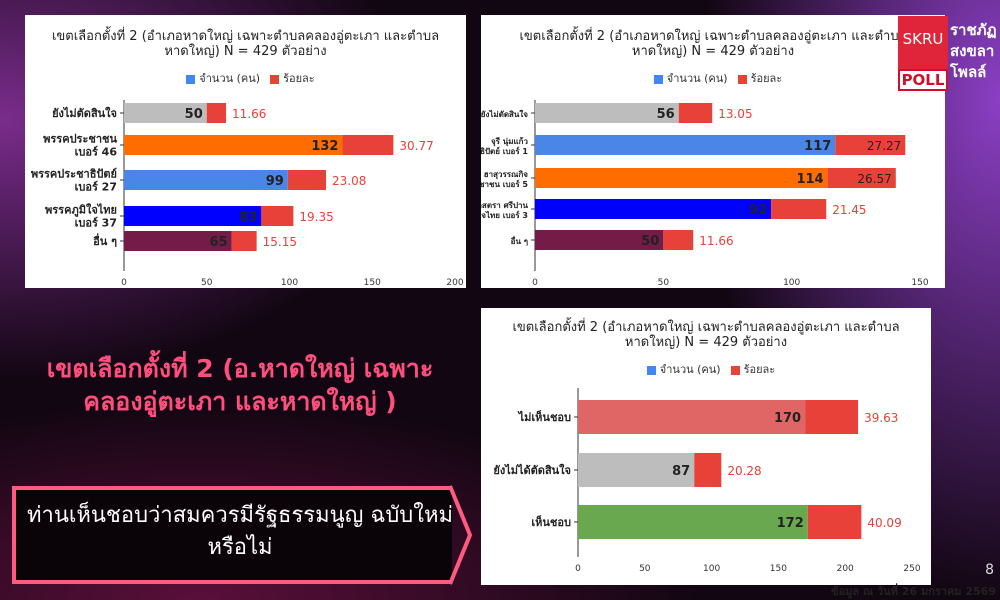 The width and height of the screenshot is (1000, 600). What do you see at coordinates (81, 210) in the screenshot?
I see `category-label: พรรคภูมิใจไทย` at bounding box center [81, 210].